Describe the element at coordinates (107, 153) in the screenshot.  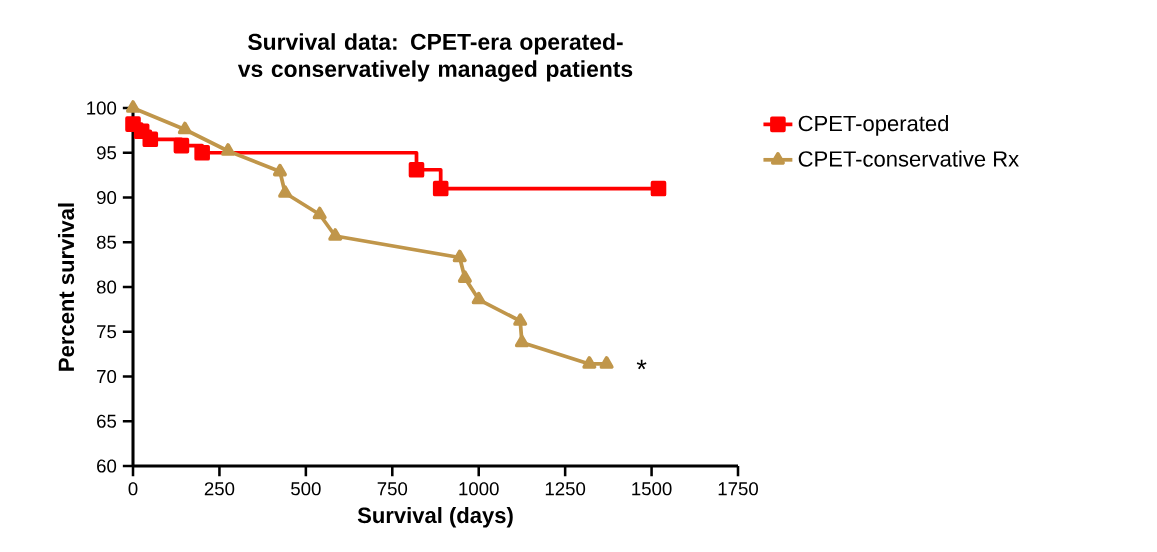
I see `y-tick-label: 95` at that location.